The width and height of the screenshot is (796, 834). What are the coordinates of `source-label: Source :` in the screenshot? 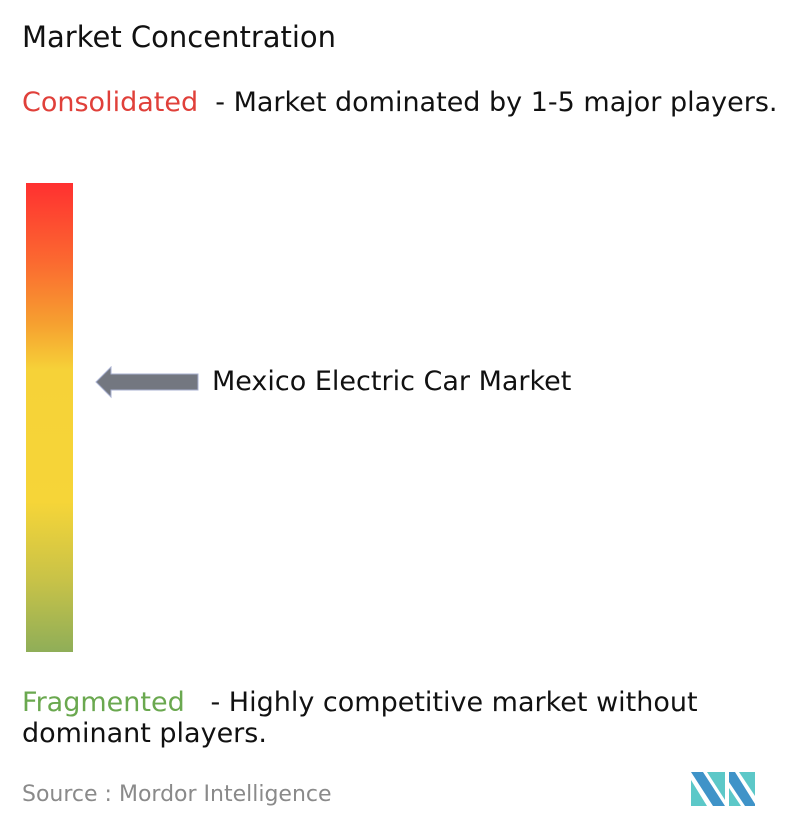 It's located at (67, 794).